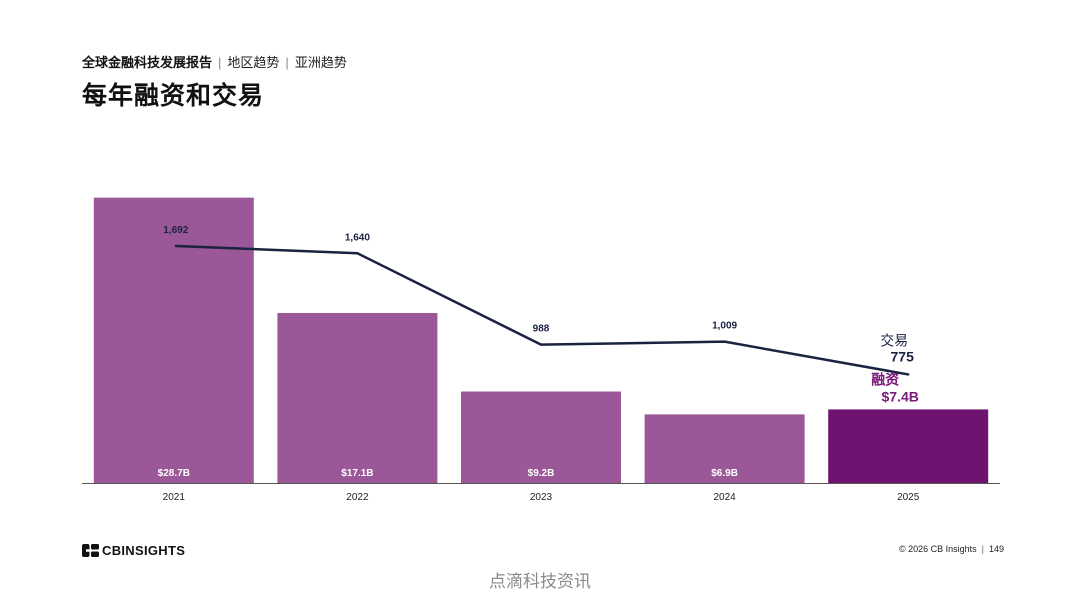 Image resolution: width=1080 pixels, height=608 pixels. Describe the element at coordinates (175, 246) in the screenshot. I see `deals-point-2021` at that location.